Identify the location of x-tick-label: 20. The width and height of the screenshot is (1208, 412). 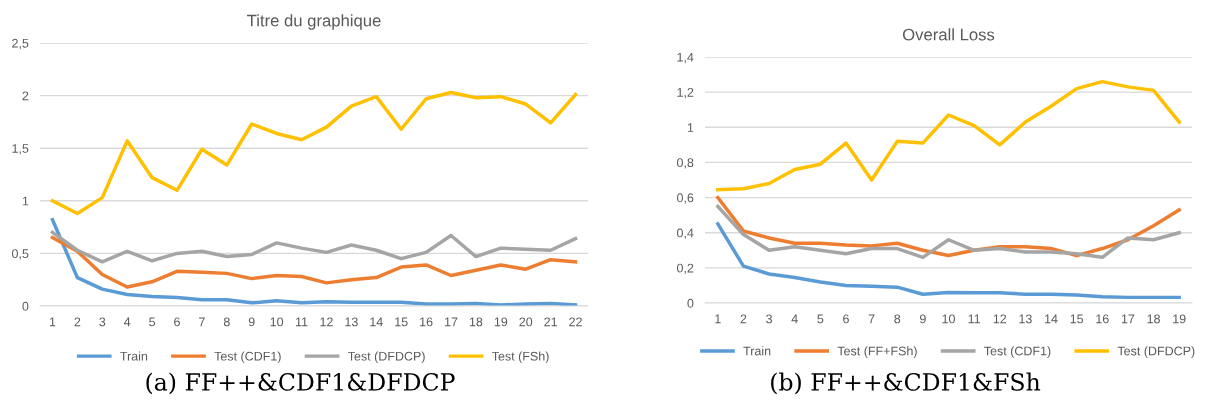
(526, 322).